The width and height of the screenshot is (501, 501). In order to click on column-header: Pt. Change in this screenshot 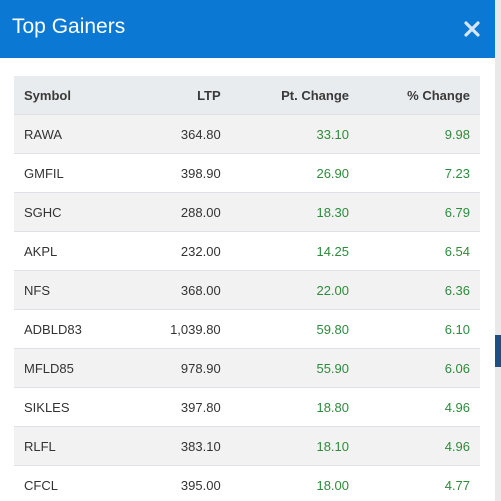, I will do `click(295, 95)`.